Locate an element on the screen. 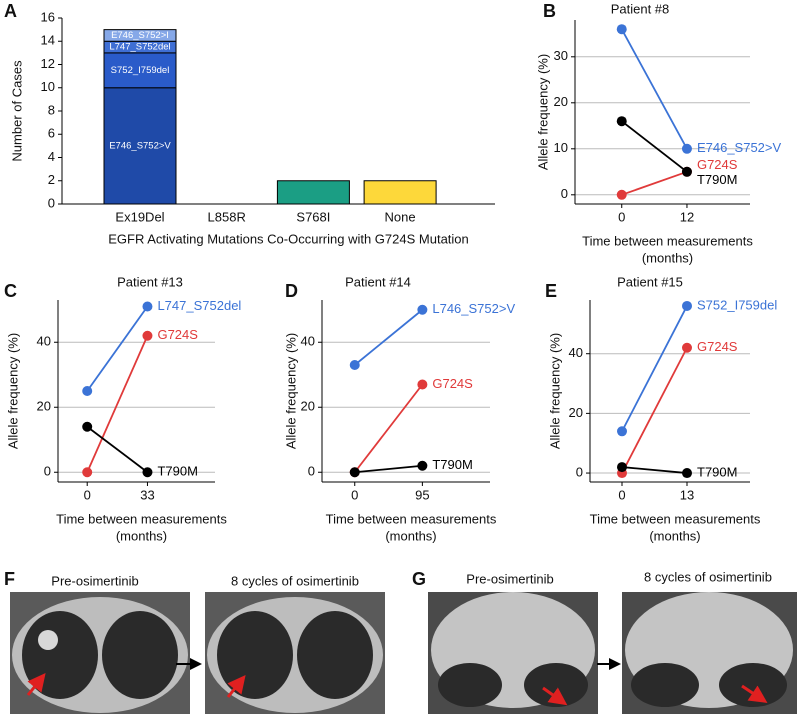 Image resolution: width=800 pixels, height=726 pixels. segment-label: E746_S752>V is located at coordinates (140, 145).